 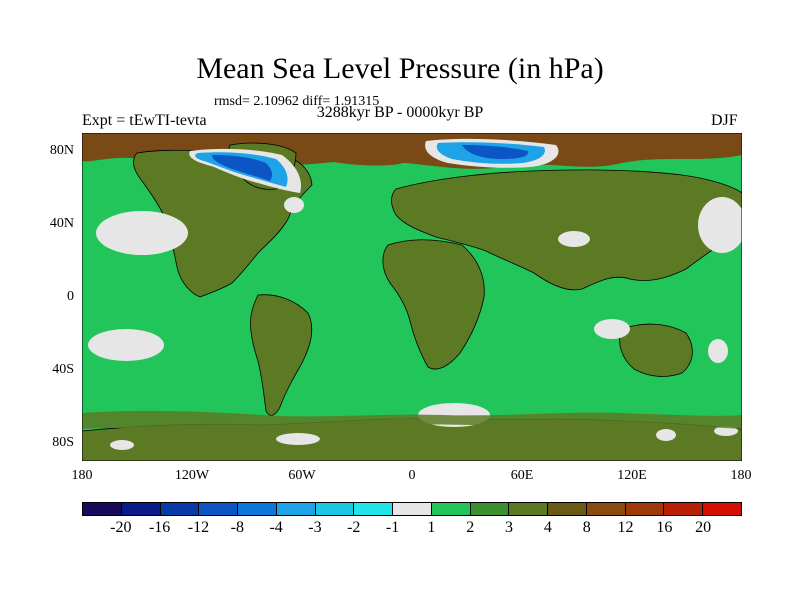 What do you see at coordinates (144, 120) in the screenshot?
I see `experiment-label: Expt = tEwTI-tevta` at bounding box center [144, 120].